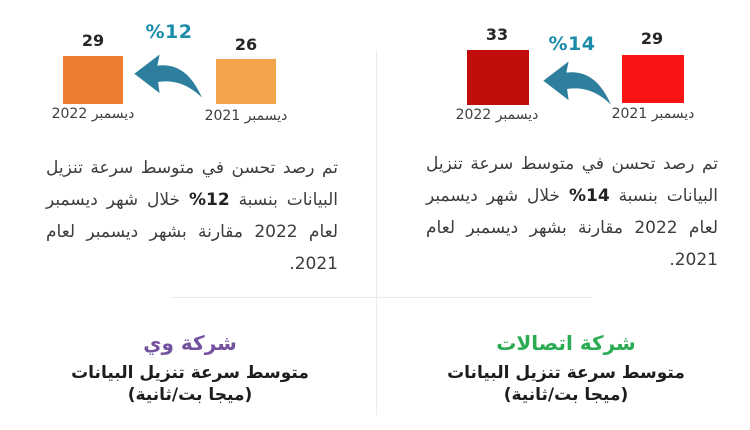 This screenshot has height=430, width=750. I want to click on etisalat-company-name: شركة اتصالات, so click(566, 343).